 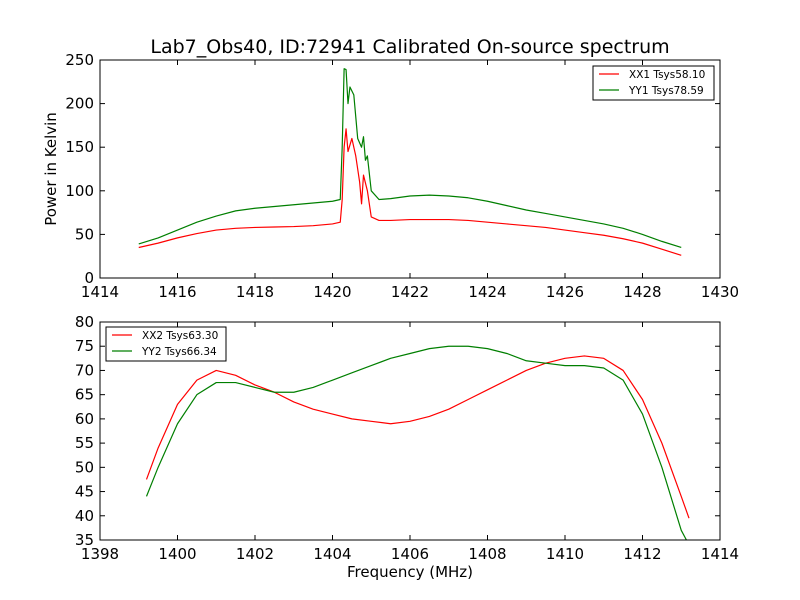 What do you see at coordinates (84, 322) in the screenshot?
I see `y-tick-label: 80` at bounding box center [84, 322].